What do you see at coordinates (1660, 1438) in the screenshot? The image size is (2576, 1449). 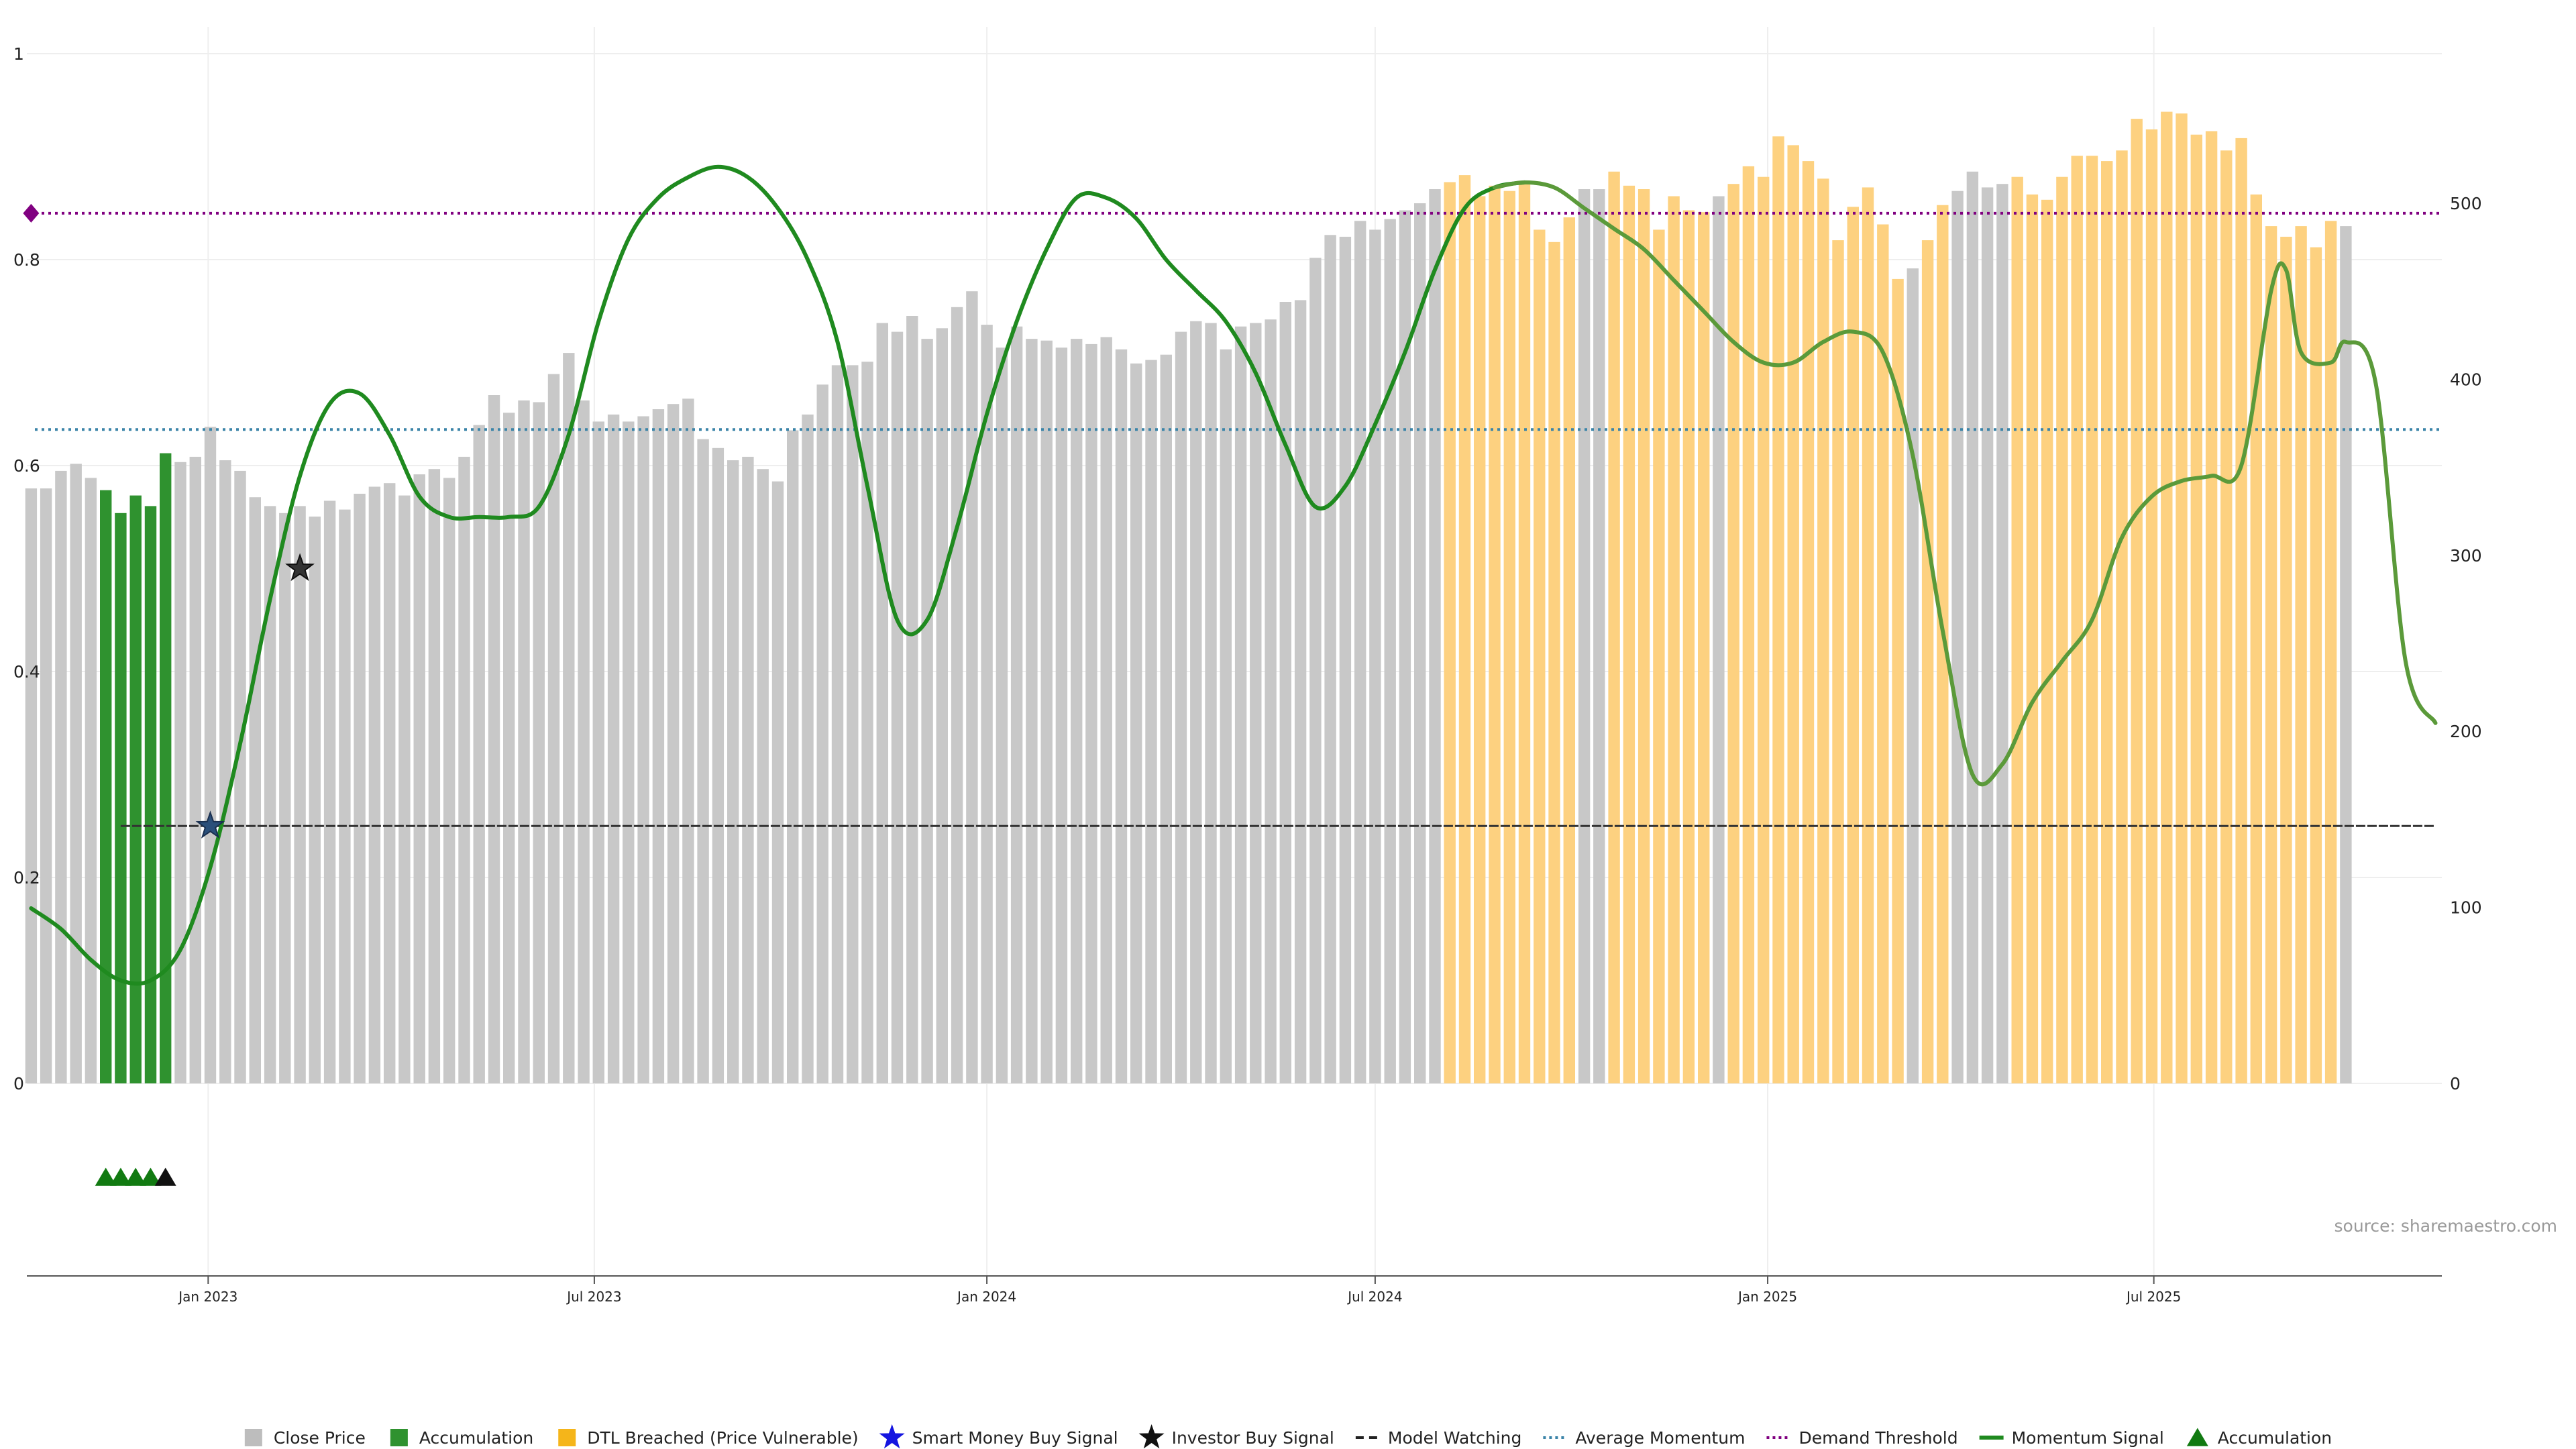 I see `legend-label: Average Momentum` at bounding box center [1660, 1438].